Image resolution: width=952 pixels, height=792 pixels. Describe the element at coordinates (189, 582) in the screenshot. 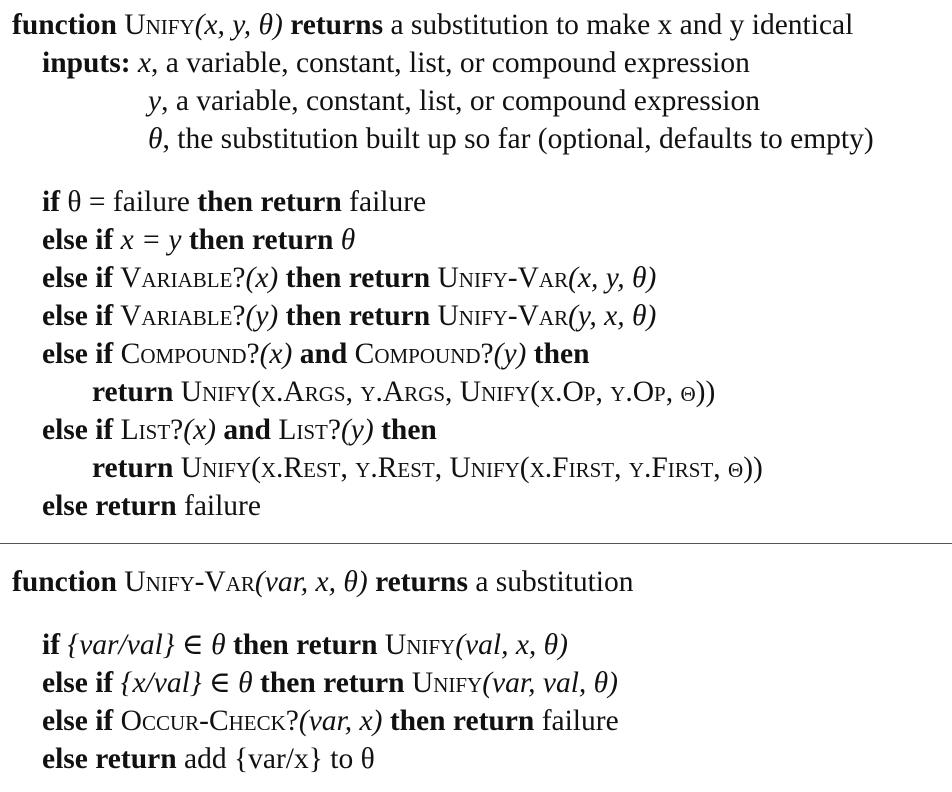

I see `function-name: Unify-Var` at that location.